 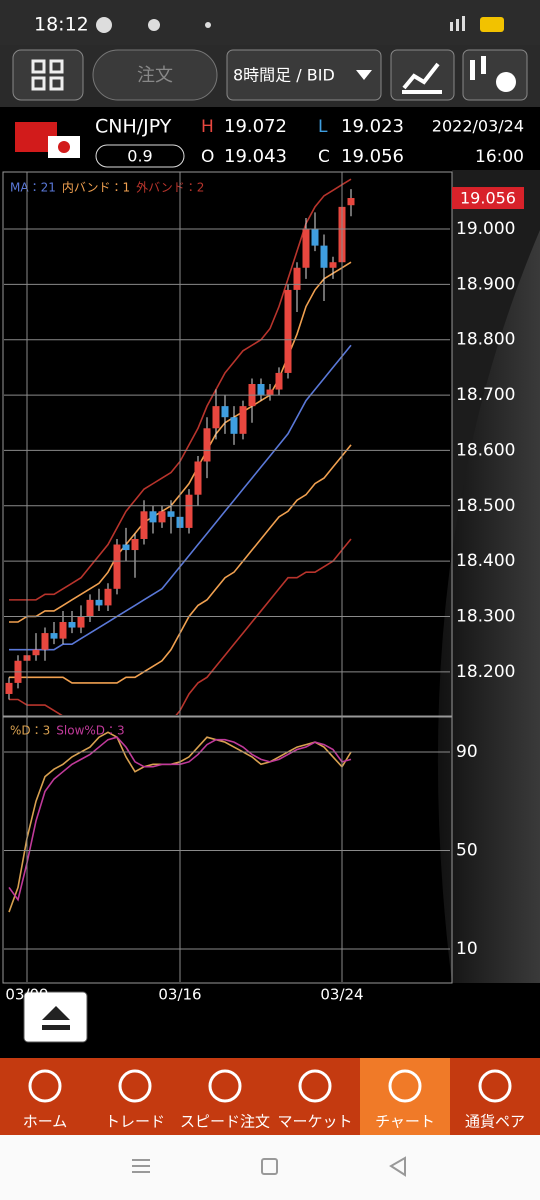 I want to click on y-tick-label: 18.600, so click(x=485, y=450).